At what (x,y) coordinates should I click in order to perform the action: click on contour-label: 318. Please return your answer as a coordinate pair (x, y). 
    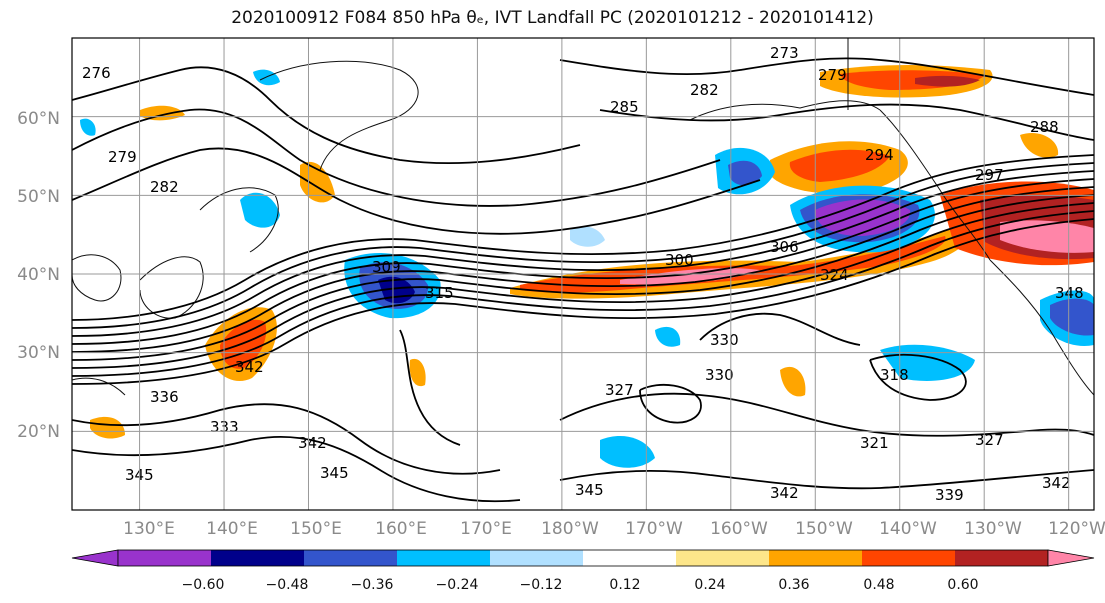
    Looking at the image, I should click on (894, 375).